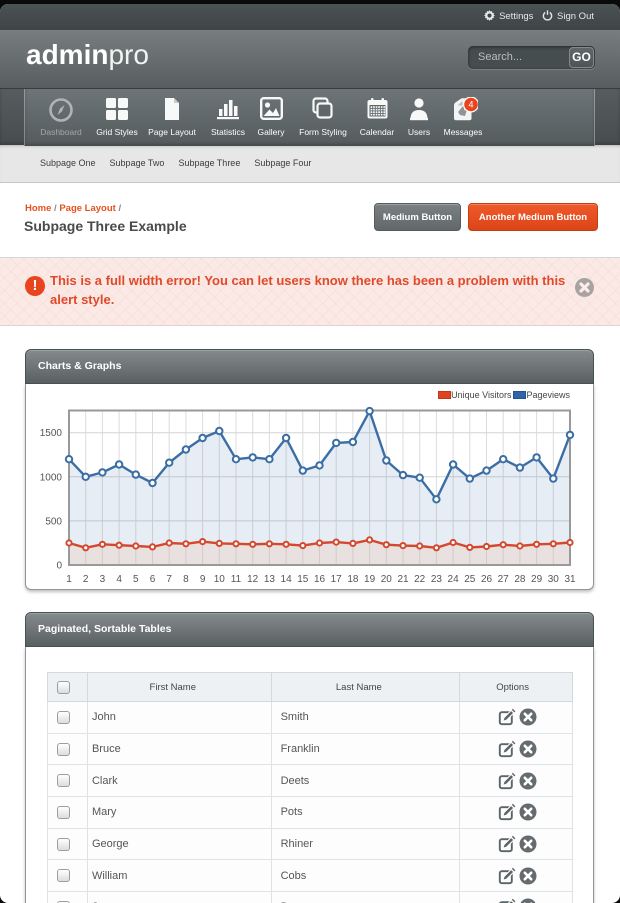 The height and width of the screenshot is (903, 620). What do you see at coordinates (270, 579) in the screenshot?
I see `svg-text: 13` at bounding box center [270, 579].